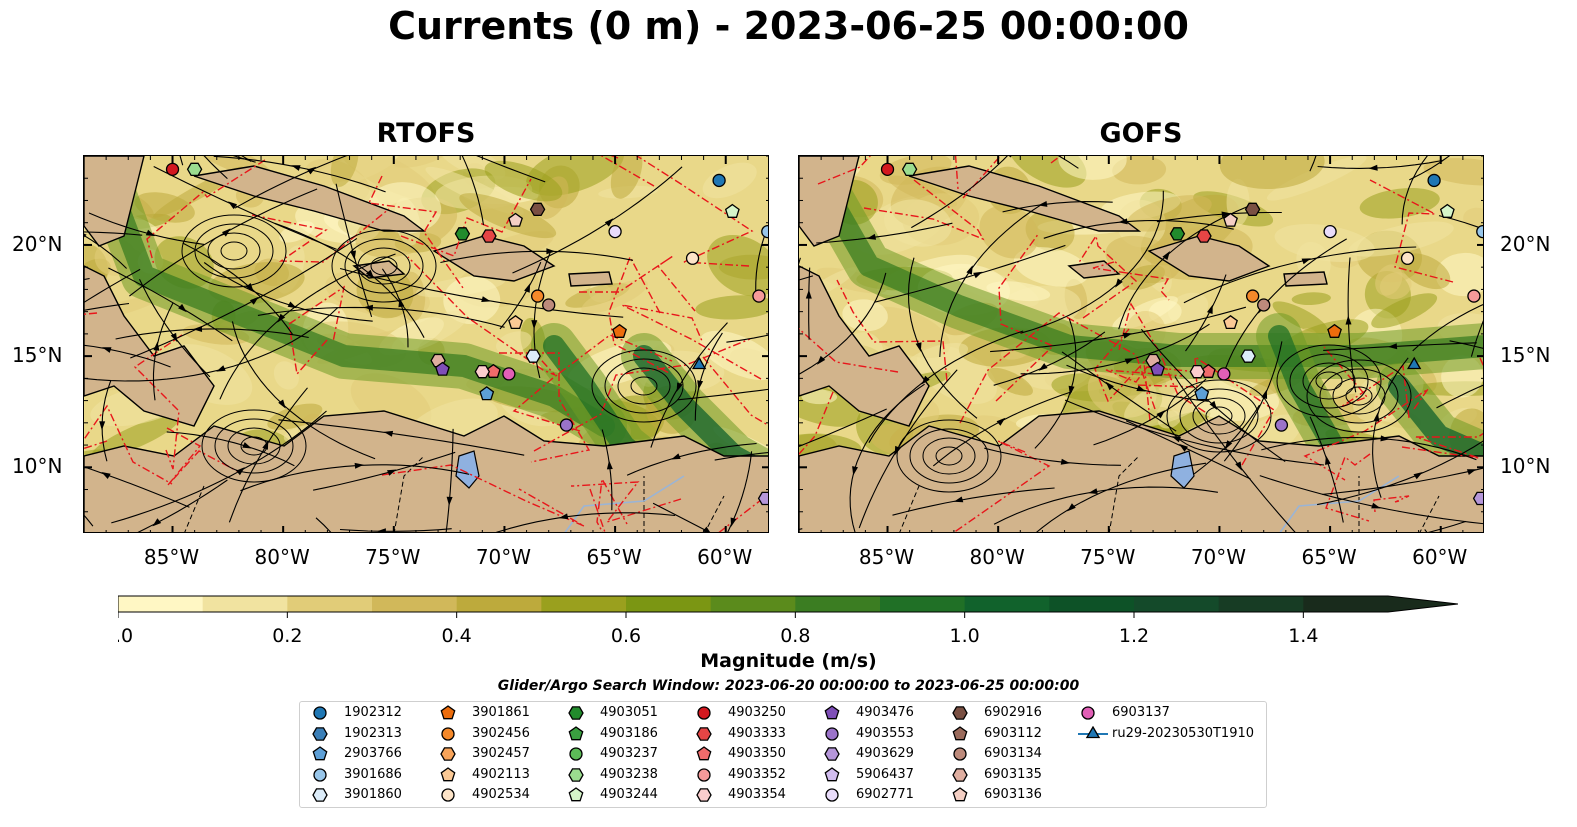  Describe the element at coordinates (997, 557) in the screenshot. I see `x-tick-label: 80°W` at that location.